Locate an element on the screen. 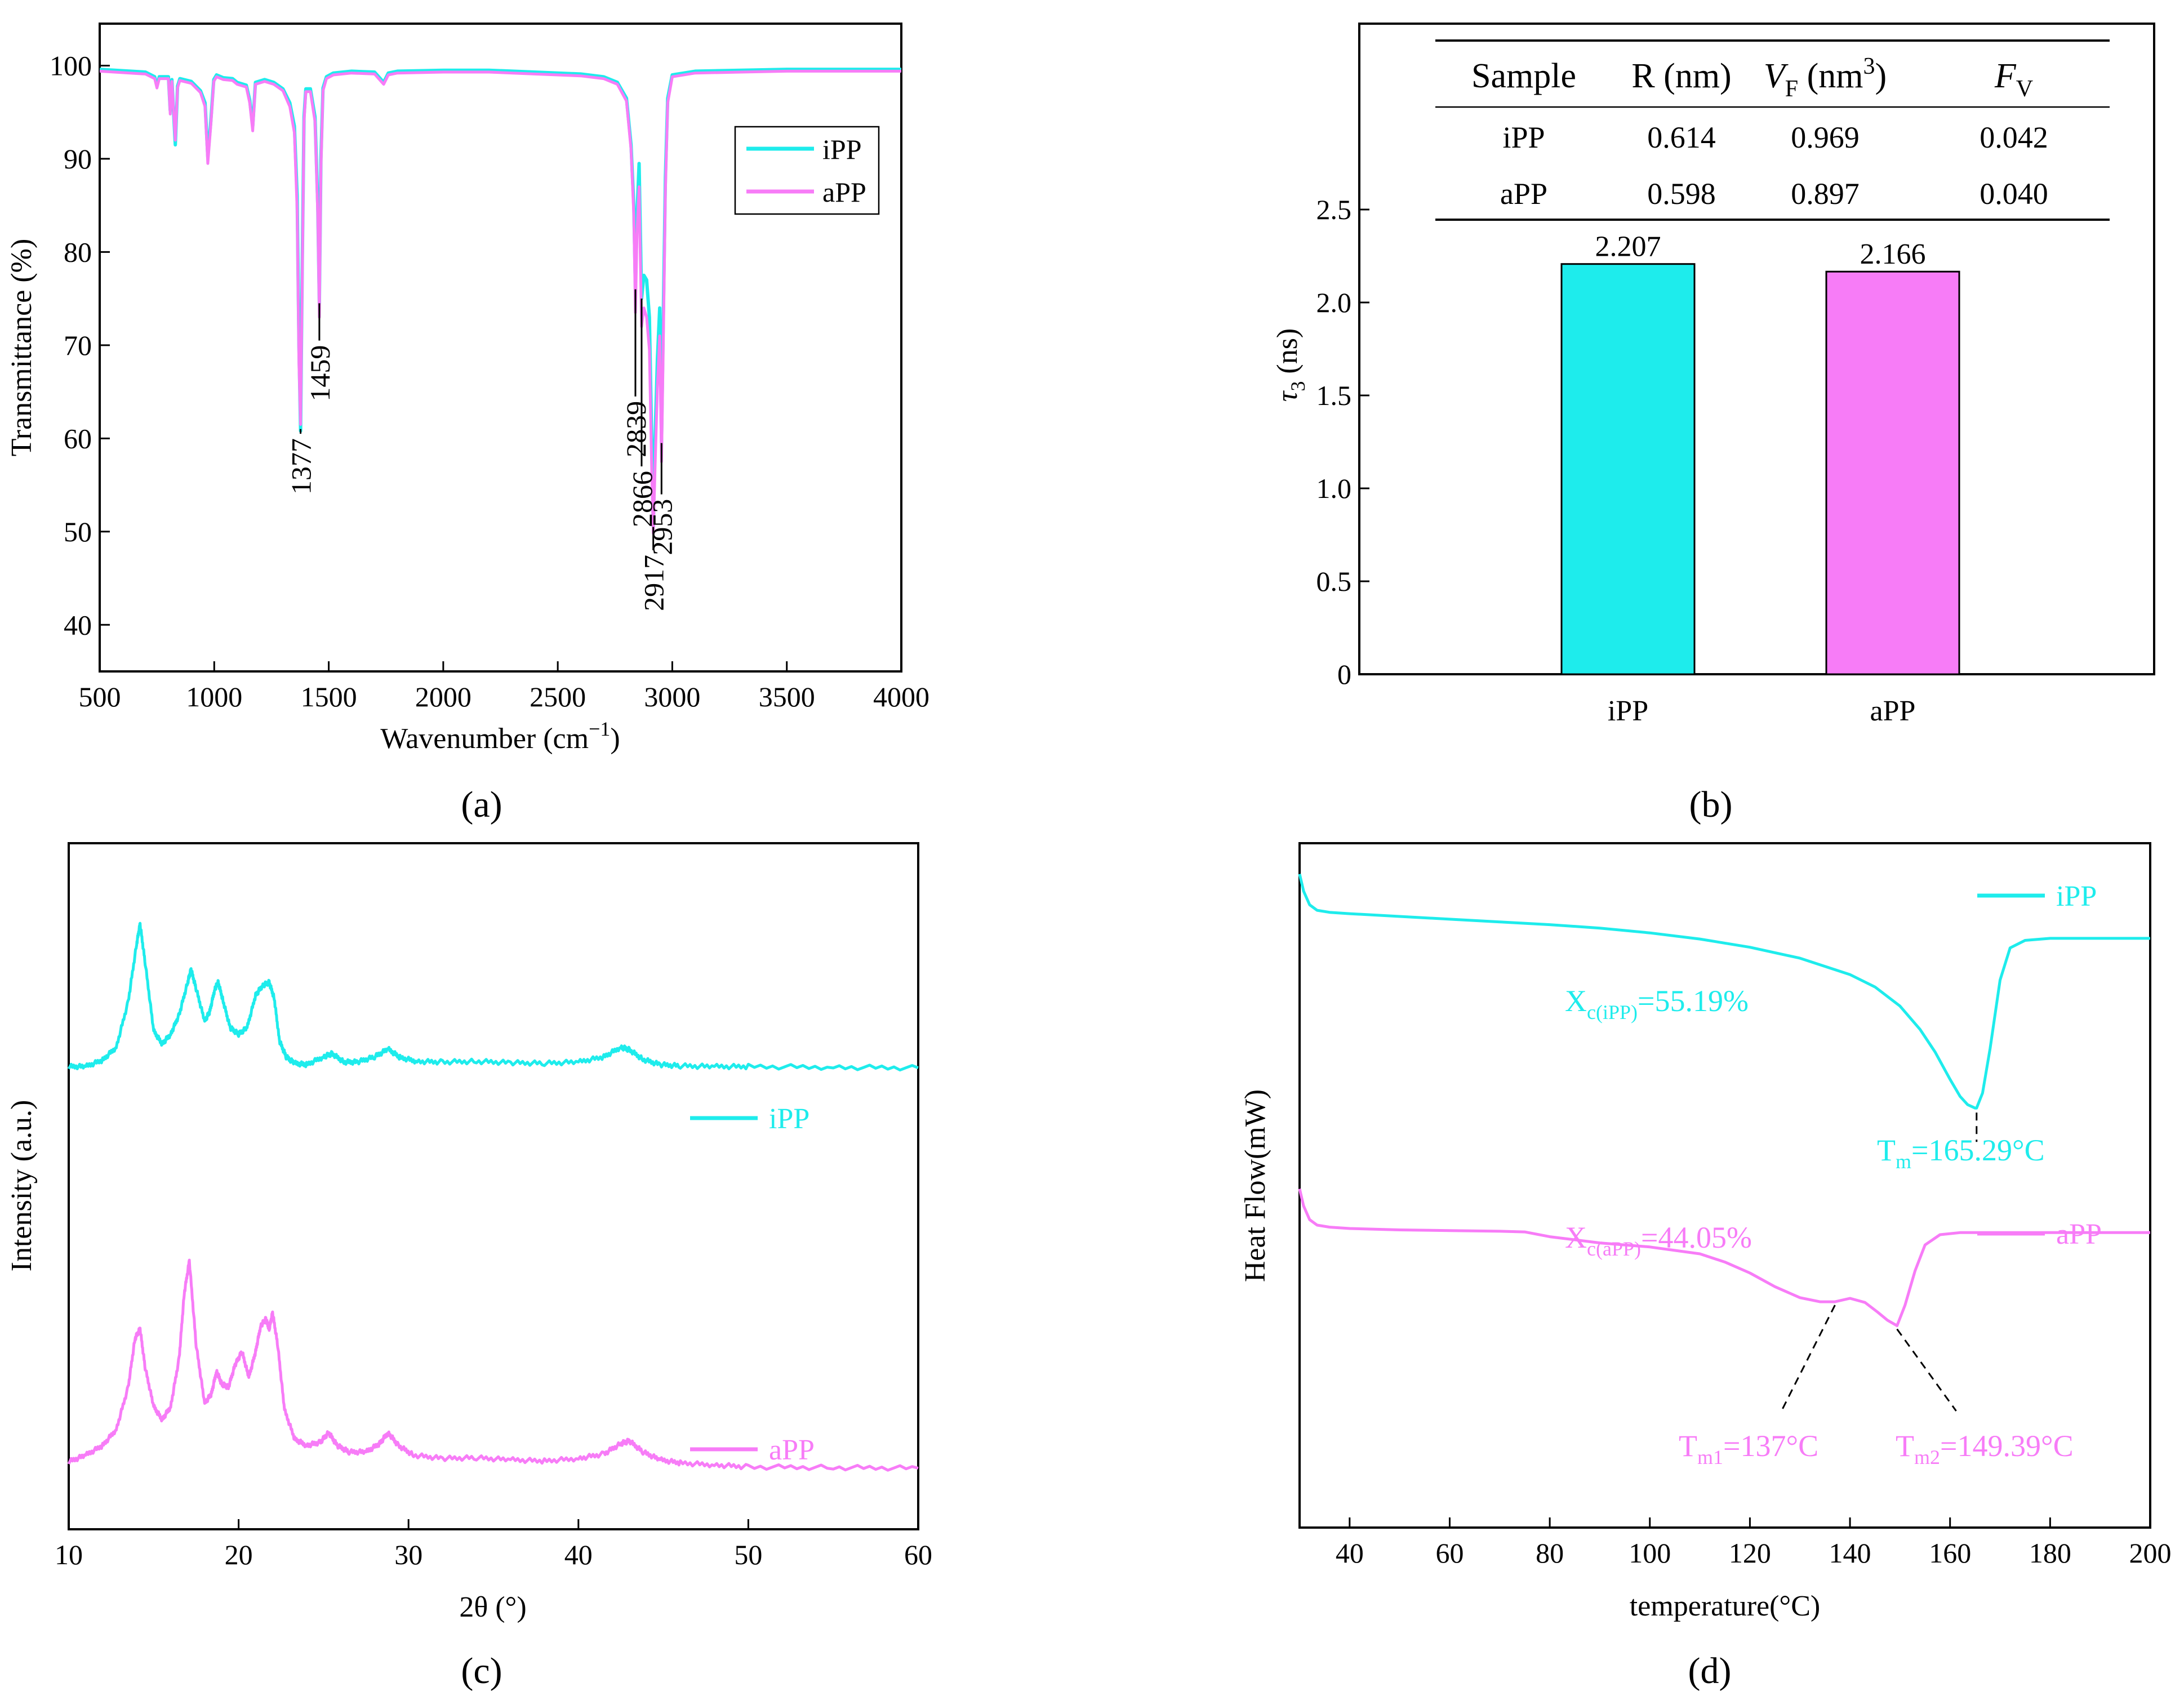 This screenshot has width=2184, height=1696. panel-a-xtick-label-3: 2000 is located at coordinates (443, 697).